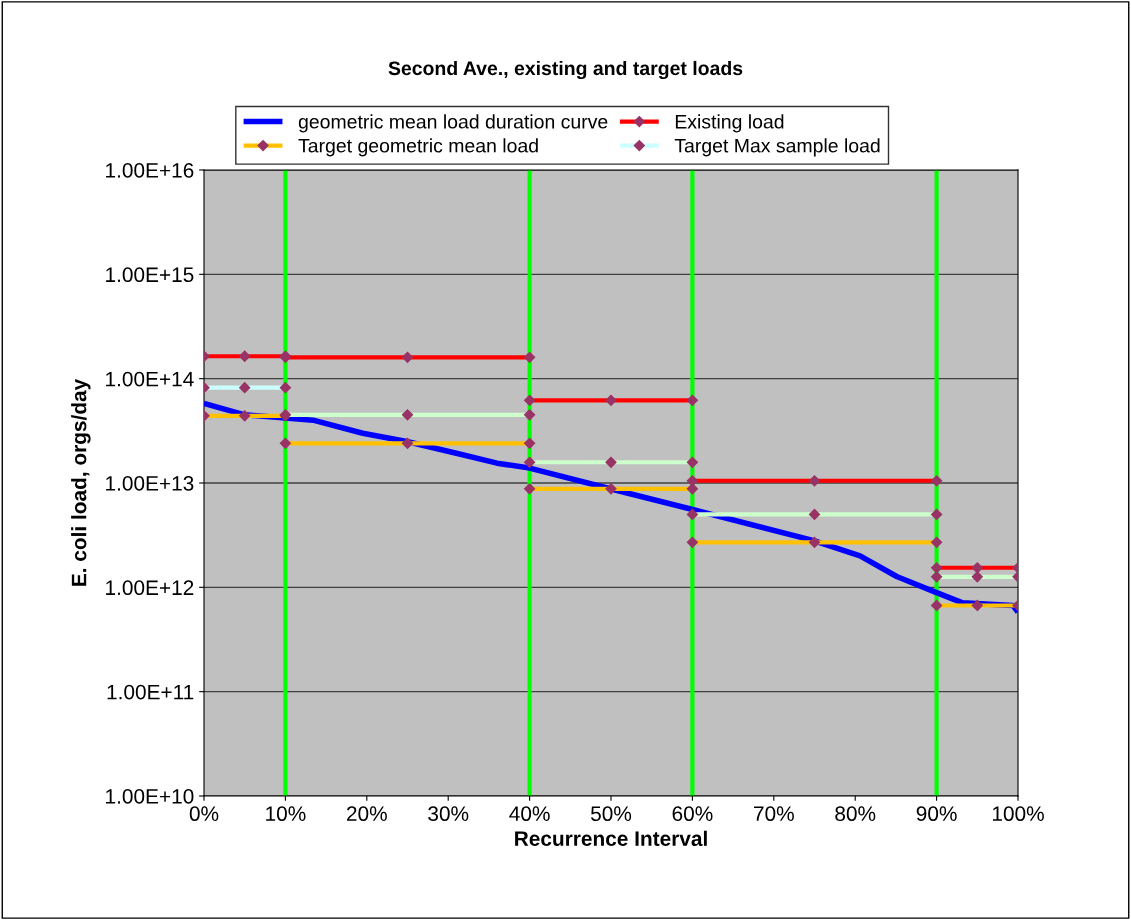 The image size is (1131, 920). What do you see at coordinates (150, 379) in the screenshot?
I see `y-tick-label: 1.00E+14` at bounding box center [150, 379].